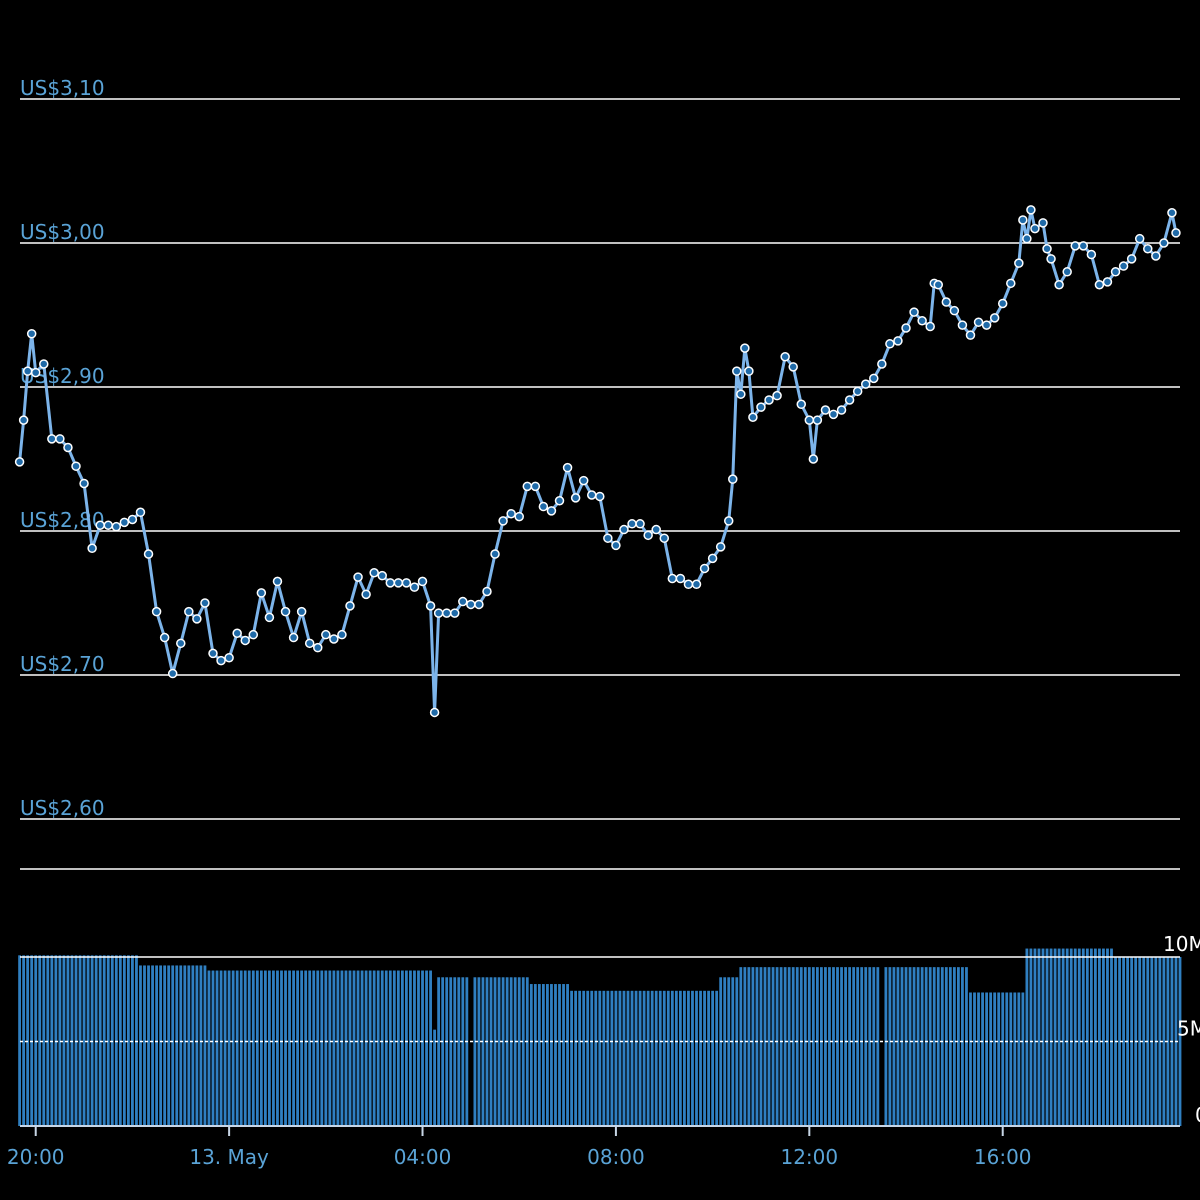  What do you see at coordinates (1181, 944) in the screenshot?
I see `volume-tick-label: 10M` at bounding box center [1181, 944].